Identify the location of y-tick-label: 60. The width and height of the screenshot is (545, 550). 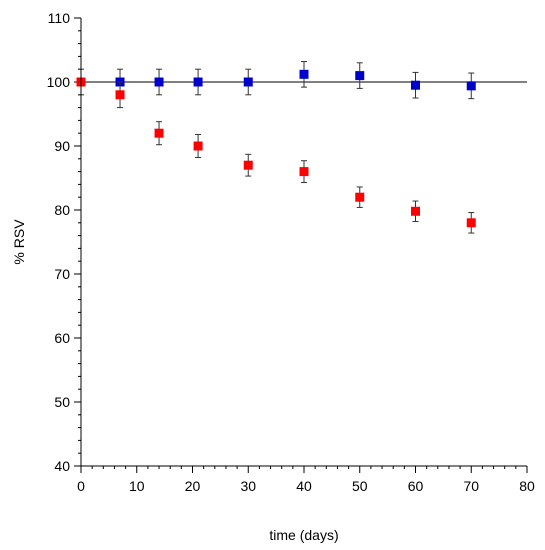
(62, 338).